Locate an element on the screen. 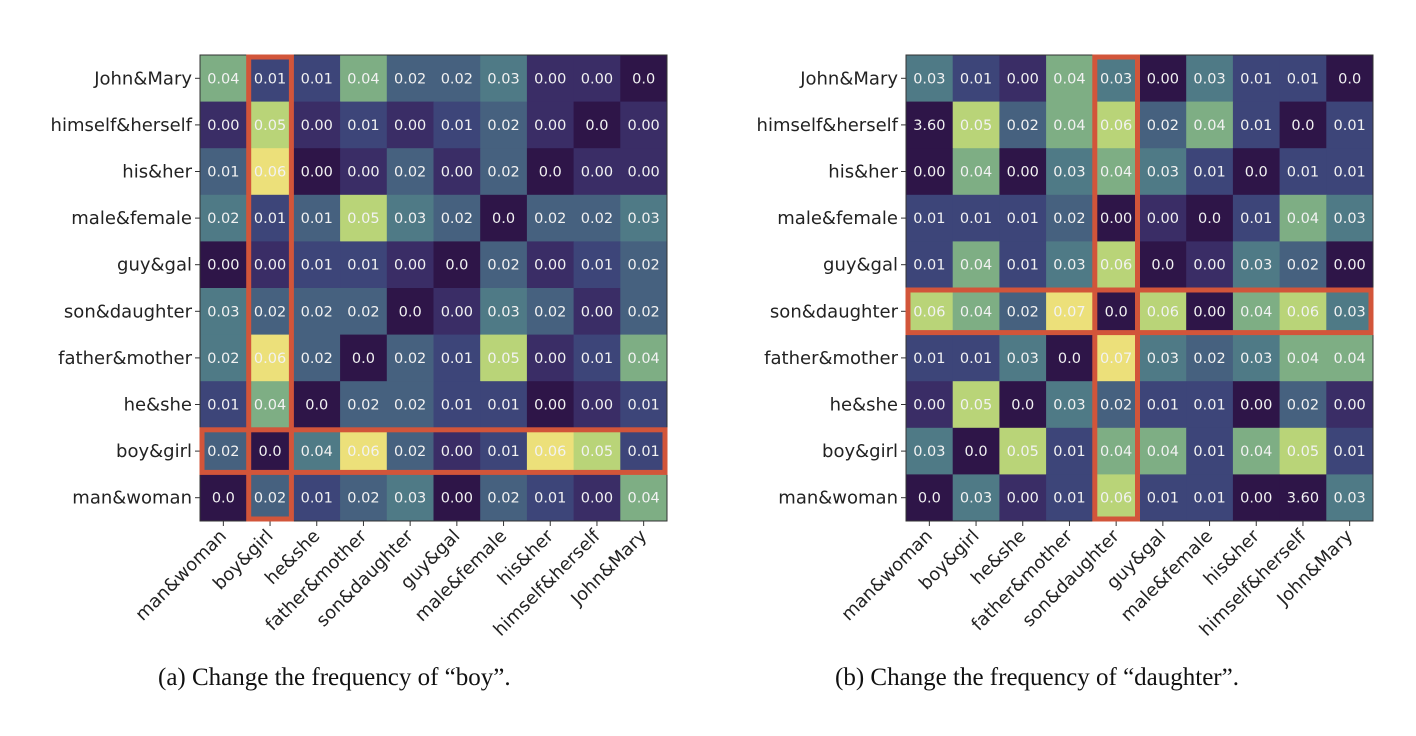 The image size is (1416, 736). y-tick-label: his&her is located at coordinates (157, 172).